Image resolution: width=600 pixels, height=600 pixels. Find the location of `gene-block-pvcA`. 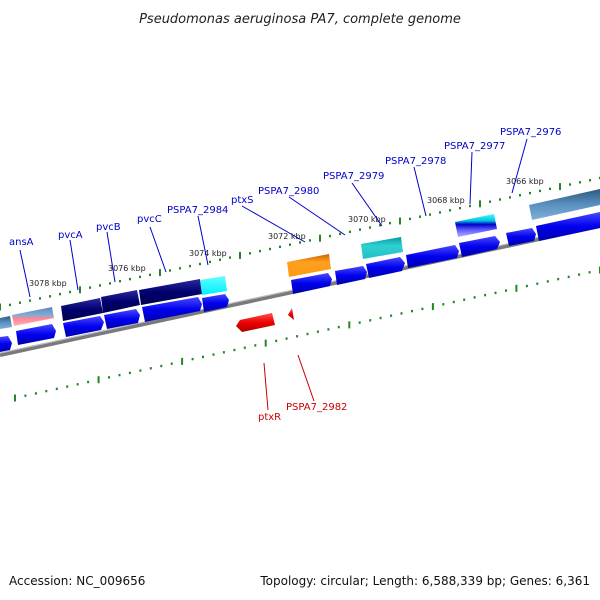

gene-block-pvcA is located at coordinates (82, 309).